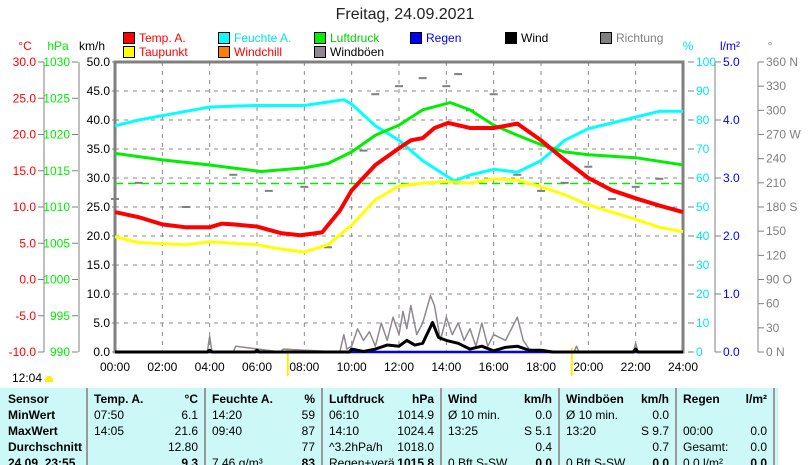 The image size is (810, 465). Describe the element at coordinates (99, 294) in the screenshot. I see `axis-tick-label: 10.0` at that location.